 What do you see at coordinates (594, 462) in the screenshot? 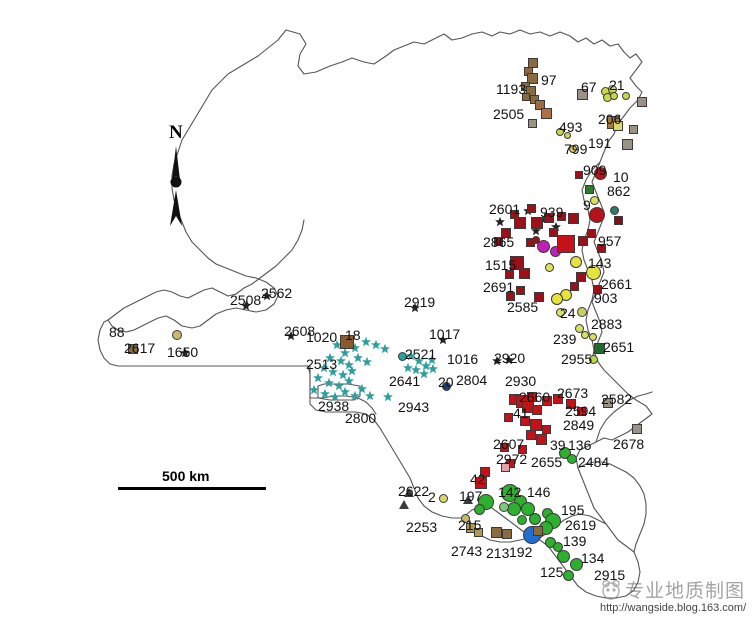
I see `deposit-label: 2484` at bounding box center [594, 462].